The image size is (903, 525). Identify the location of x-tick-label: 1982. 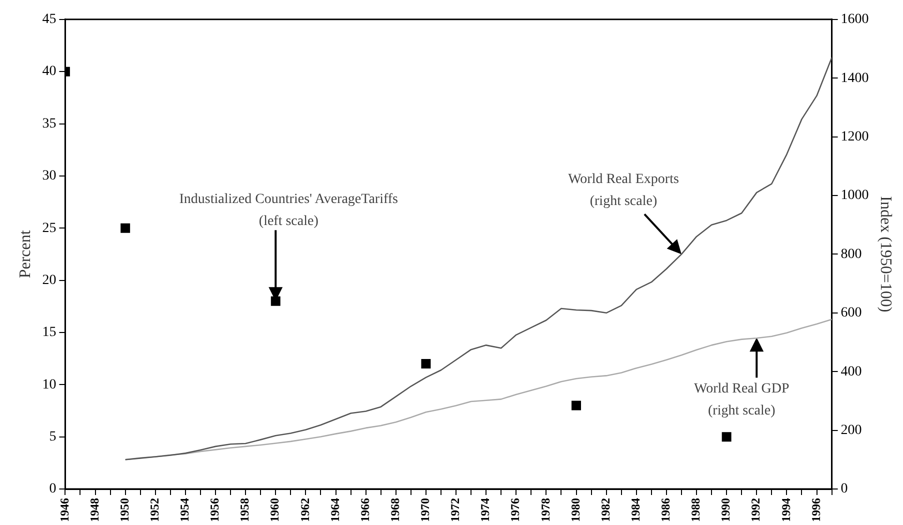
(605, 510).